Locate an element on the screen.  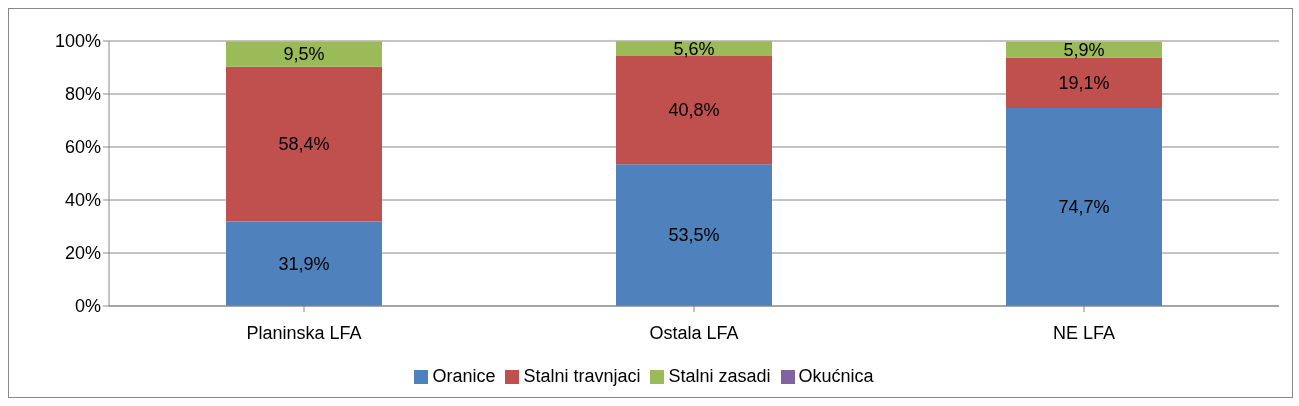
y-tick-label: 80% is located at coordinates (82, 94).